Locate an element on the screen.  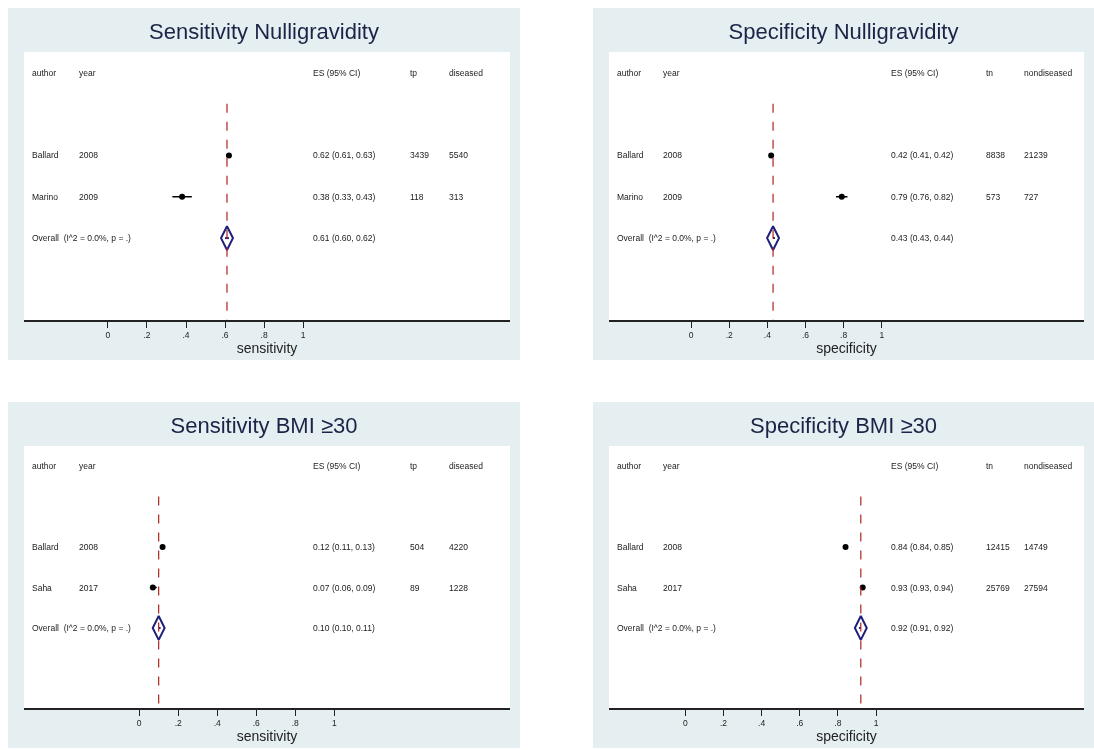
annotation: 1228 is located at coordinates (459, 588).